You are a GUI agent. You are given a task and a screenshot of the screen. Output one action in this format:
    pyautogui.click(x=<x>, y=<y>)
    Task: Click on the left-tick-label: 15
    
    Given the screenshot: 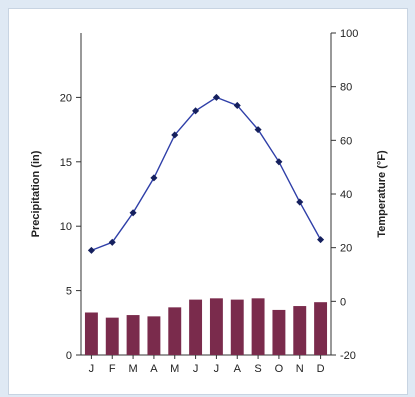 What is the action you would take?
    pyautogui.click(x=66, y=163)
    